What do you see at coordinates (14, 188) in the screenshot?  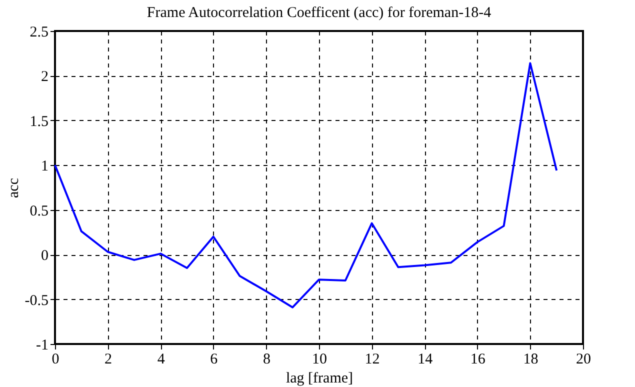 I see `y-axis-title: acc` at bounding box center [14, 188].